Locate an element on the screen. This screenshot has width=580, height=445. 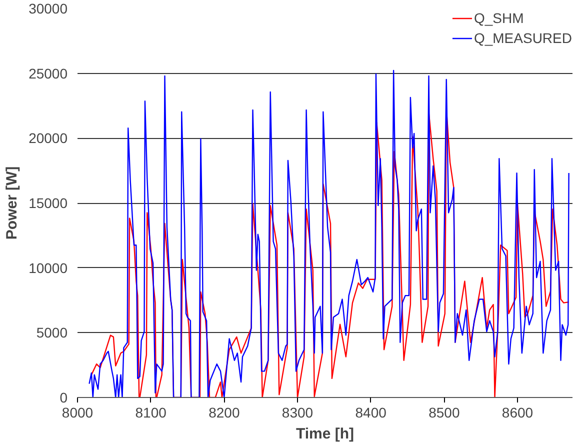
y-tick-label: 0 is located at coordinates (64, 398).